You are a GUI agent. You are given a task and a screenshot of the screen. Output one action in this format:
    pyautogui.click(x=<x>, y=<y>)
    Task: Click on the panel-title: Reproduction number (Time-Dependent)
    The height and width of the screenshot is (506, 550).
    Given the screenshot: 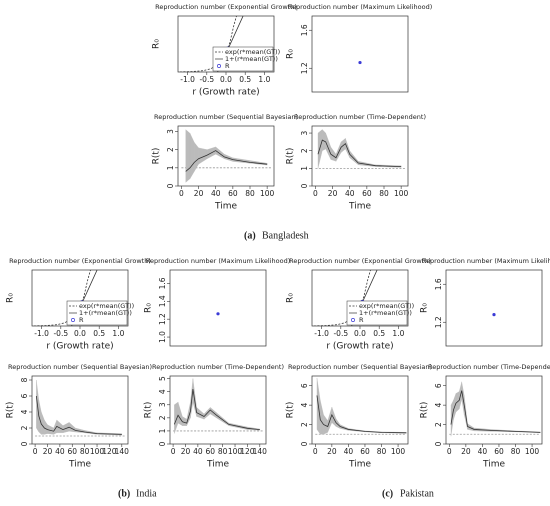 What is the action you would take?
    pyautogui.click(x=218, y=367)
    